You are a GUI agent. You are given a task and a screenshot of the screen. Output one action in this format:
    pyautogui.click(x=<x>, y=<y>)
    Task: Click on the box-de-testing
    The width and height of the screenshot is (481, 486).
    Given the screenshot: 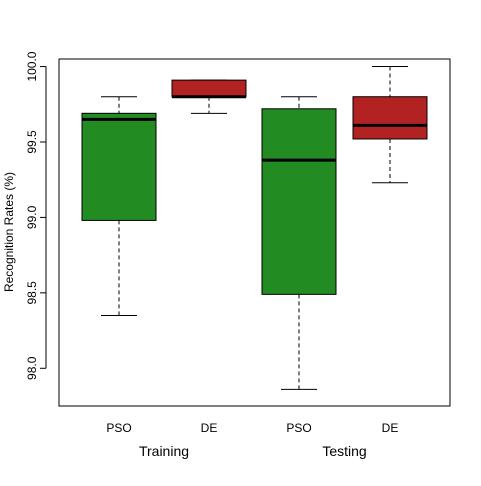 What is the action you would take?
    pyautogui.click(x=390, y=125)
    